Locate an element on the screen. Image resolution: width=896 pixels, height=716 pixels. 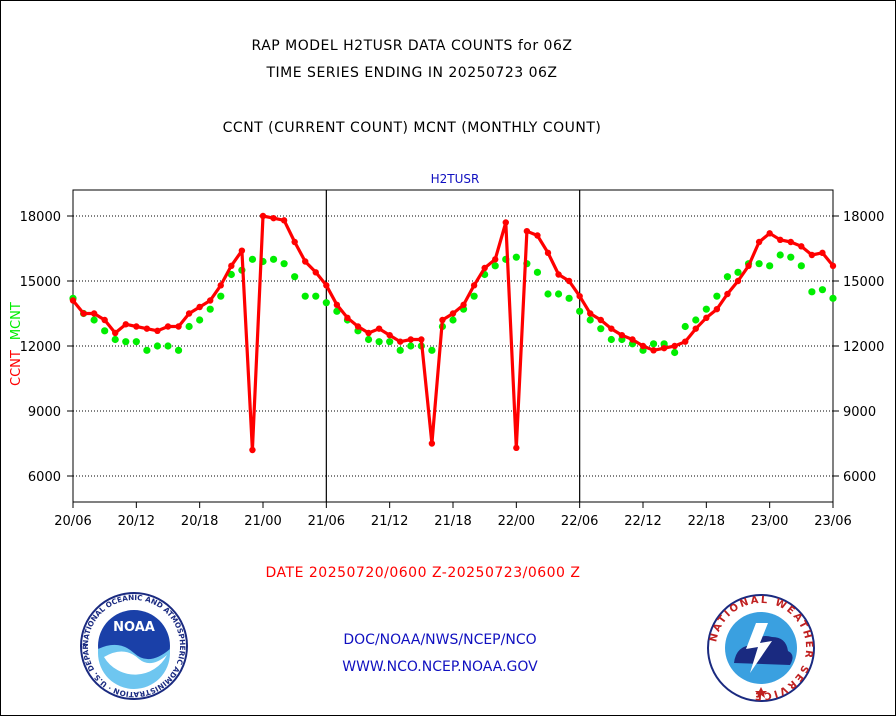
y-tick-label-right: 15000 is located at coordinates (863, 282).